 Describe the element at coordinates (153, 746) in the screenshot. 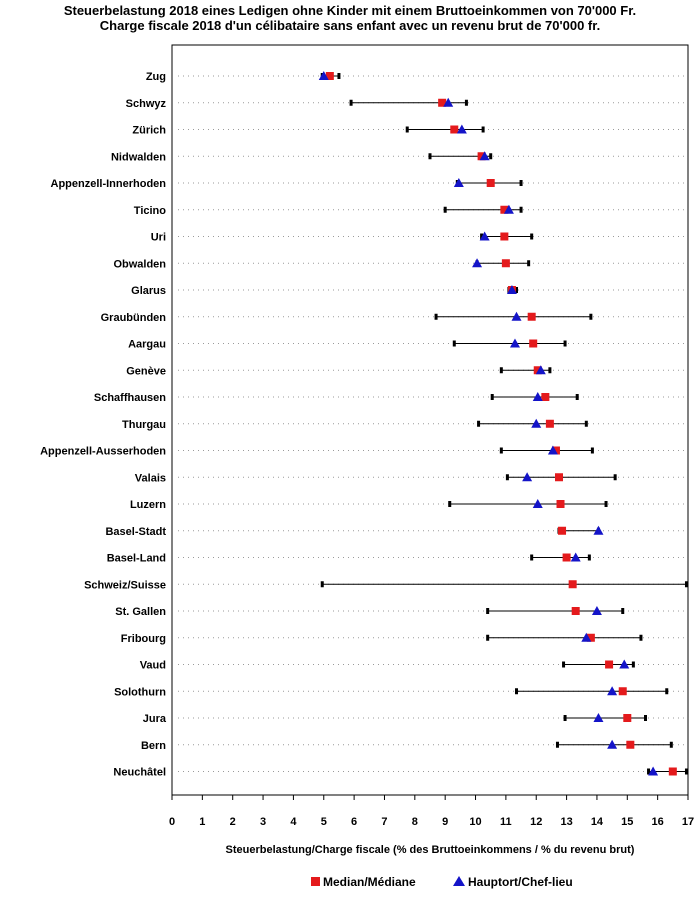

I see `canton-label: Bern` at that location.